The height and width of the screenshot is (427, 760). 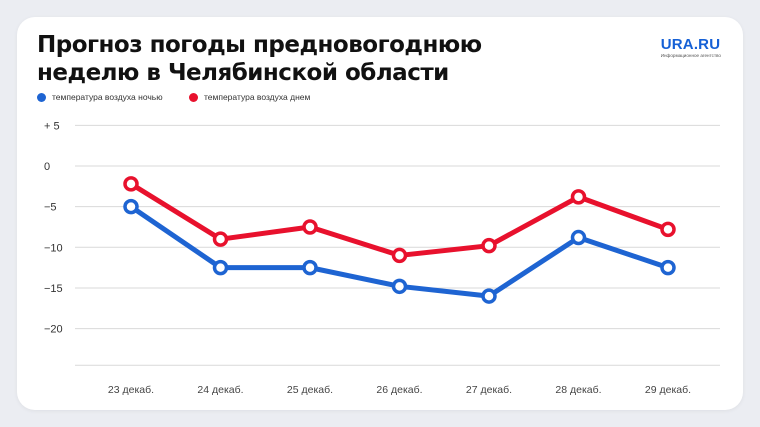 I want to click on x-tick-label: 27 декаб., so click(x=489, y=390).